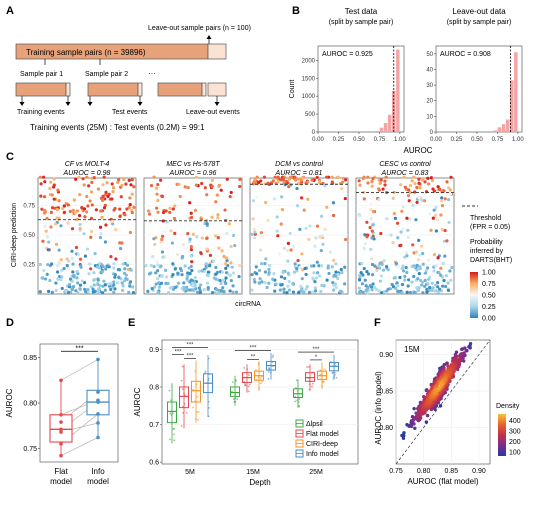 Image resolution: width=546 pixels, height=507 pixels. I want to click on y-tick-label: 500, so click(310, 115).